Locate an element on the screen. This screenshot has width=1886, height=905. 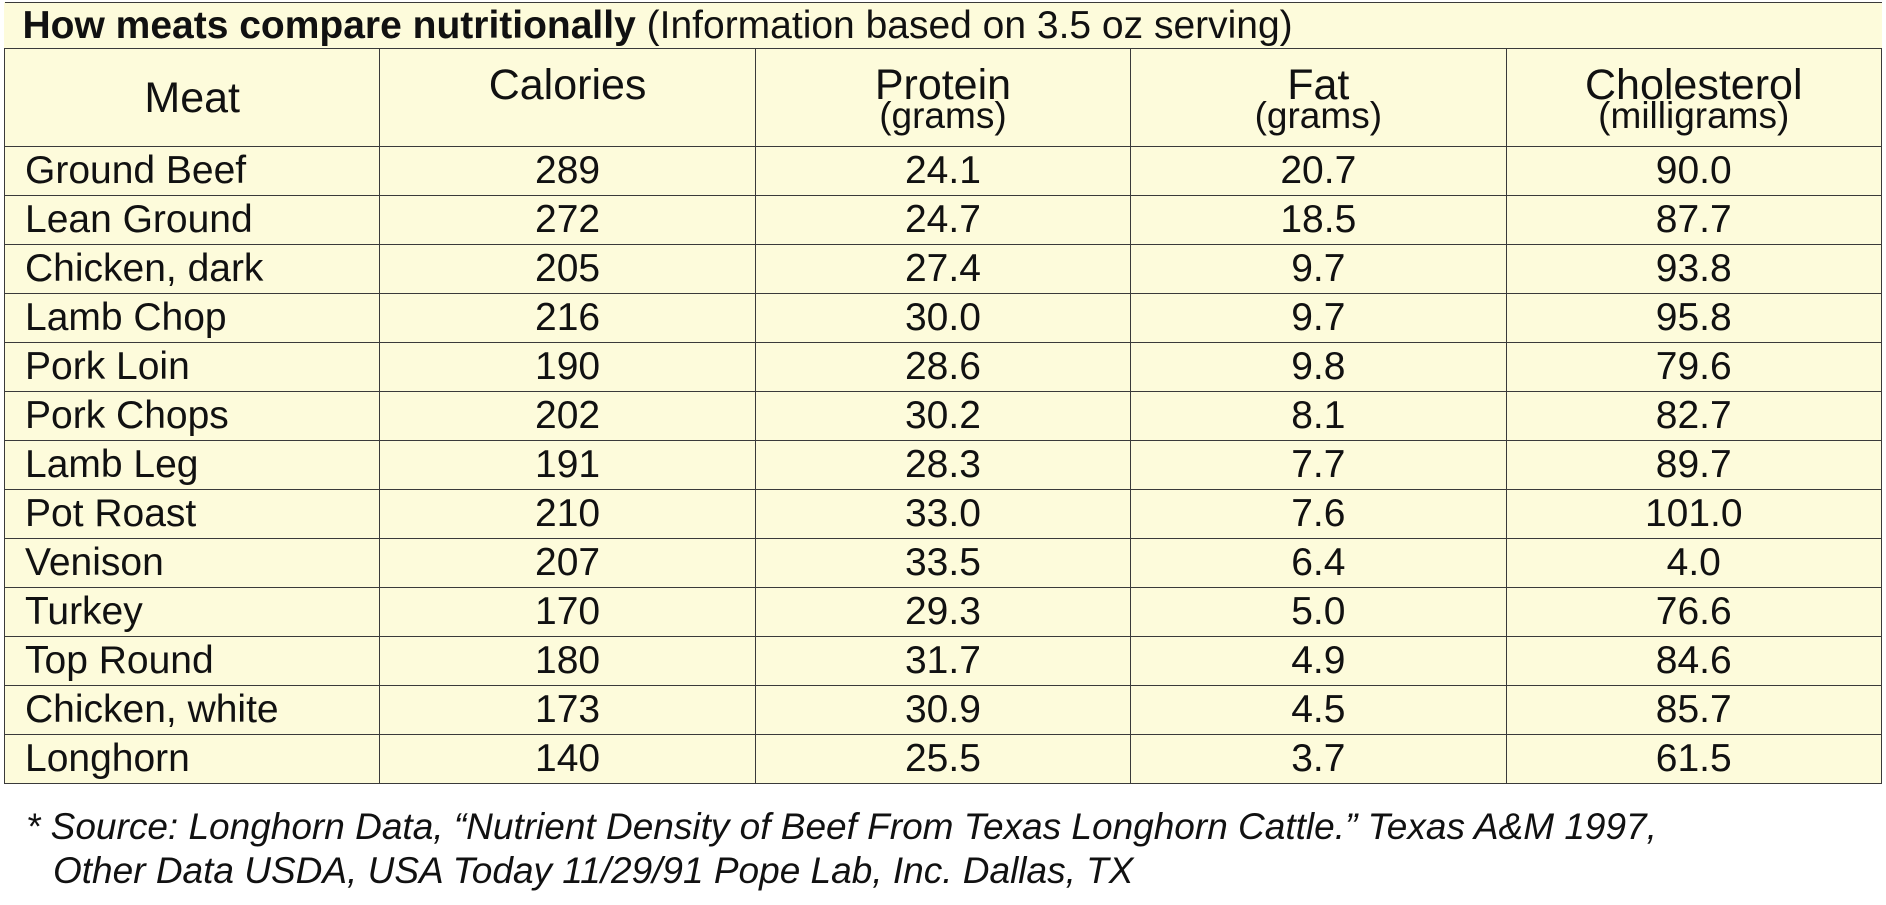
meat-name-cell: Chicken, white is located at coordinates (192, 710).